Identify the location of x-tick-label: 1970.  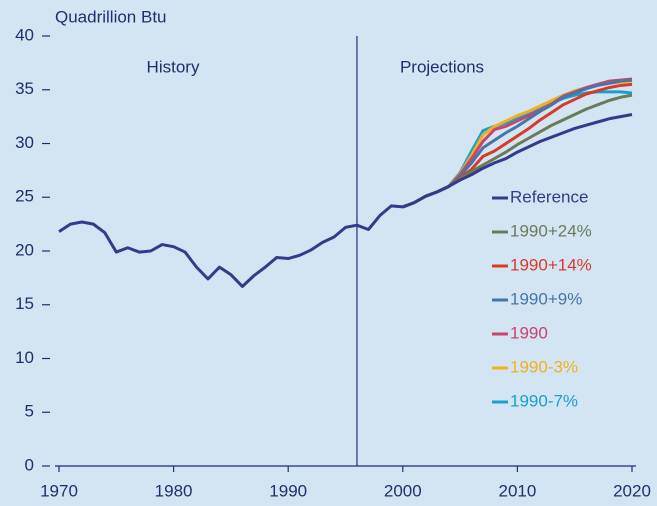
(59, 490).